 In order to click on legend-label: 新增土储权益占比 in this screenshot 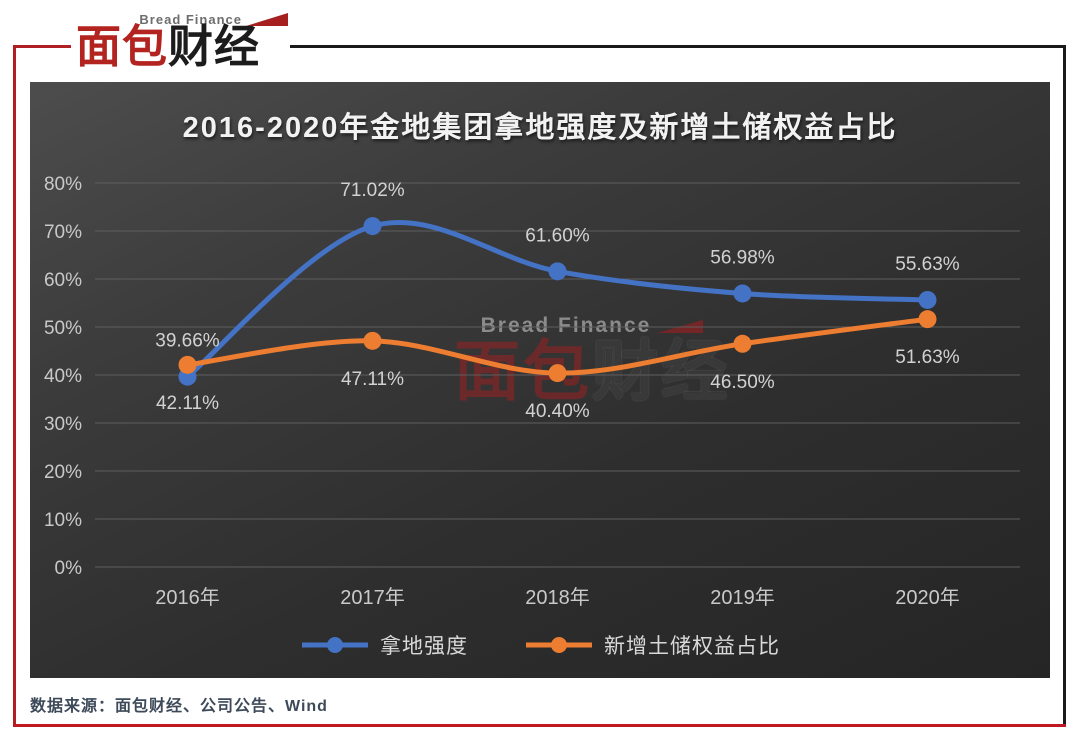, I will do `click(692, 646)`.